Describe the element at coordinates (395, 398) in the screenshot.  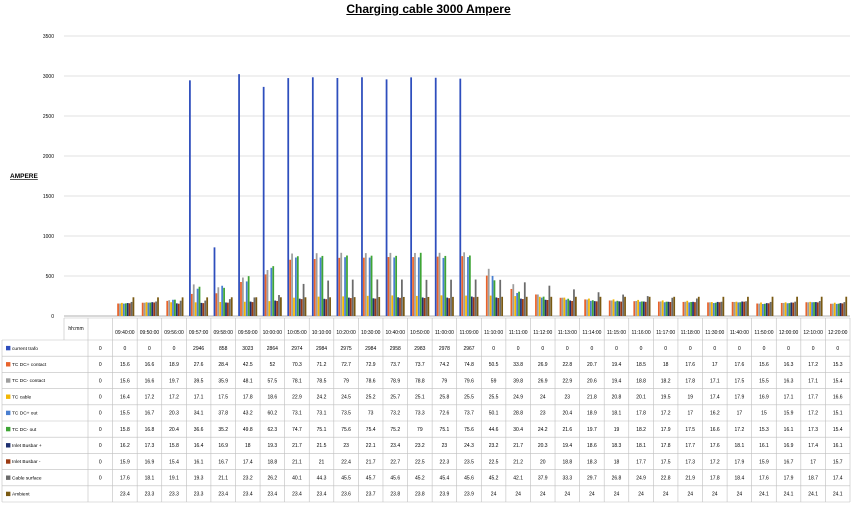
I see `table-cell: 25.7` at that location.